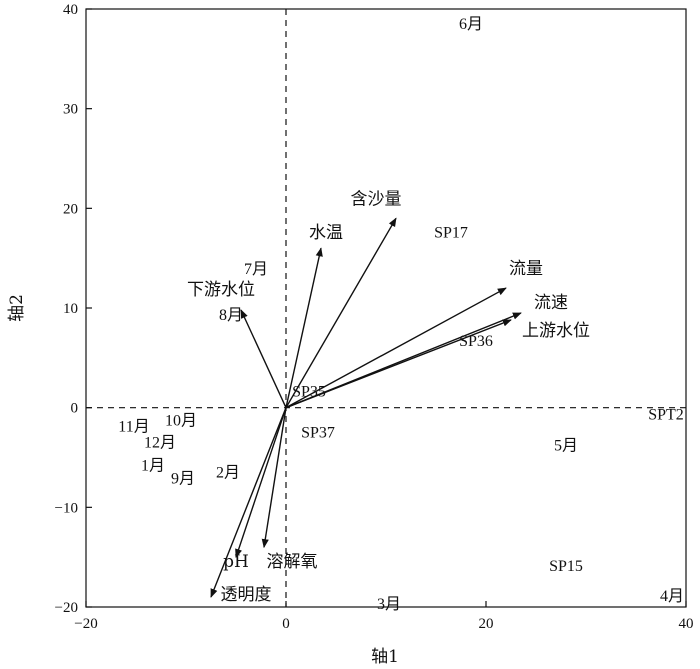  I want to click on y-tick-label: 30, so click(70, 110).